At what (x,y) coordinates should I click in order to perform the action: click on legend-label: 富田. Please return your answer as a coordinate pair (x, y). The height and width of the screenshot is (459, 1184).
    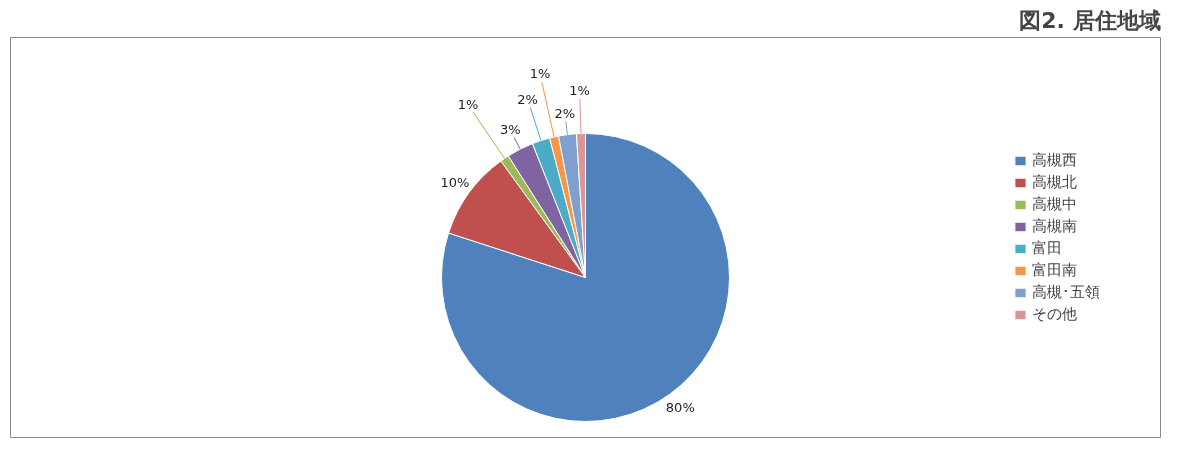
    Looking at the image, I should click on (1047, 248).